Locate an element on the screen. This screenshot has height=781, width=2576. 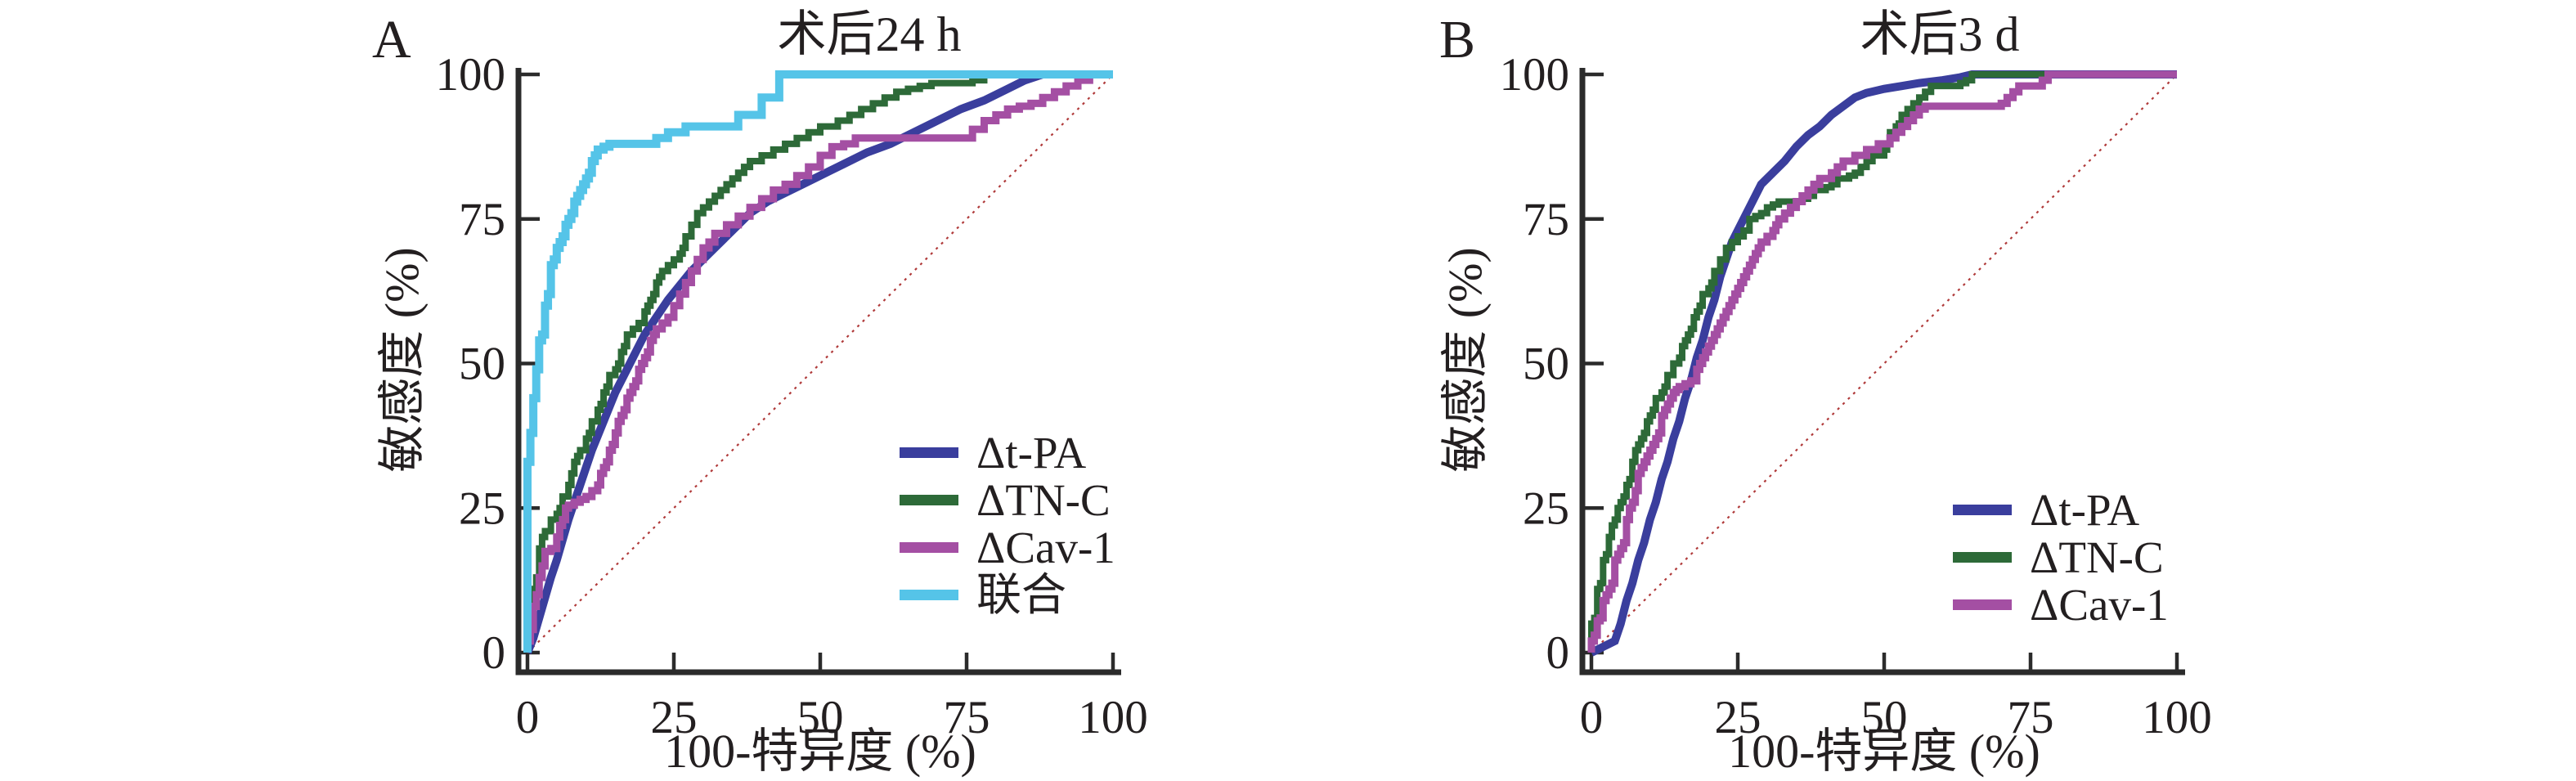
x-axis-label-a: 100-特异度 (%) is located at coordinates (820, 752).